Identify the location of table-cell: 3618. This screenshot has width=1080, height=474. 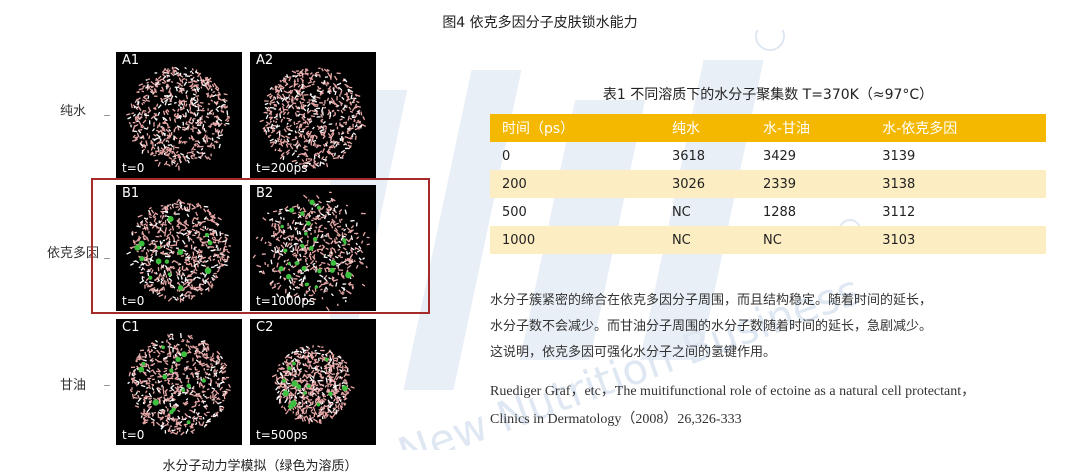
(688, 156).